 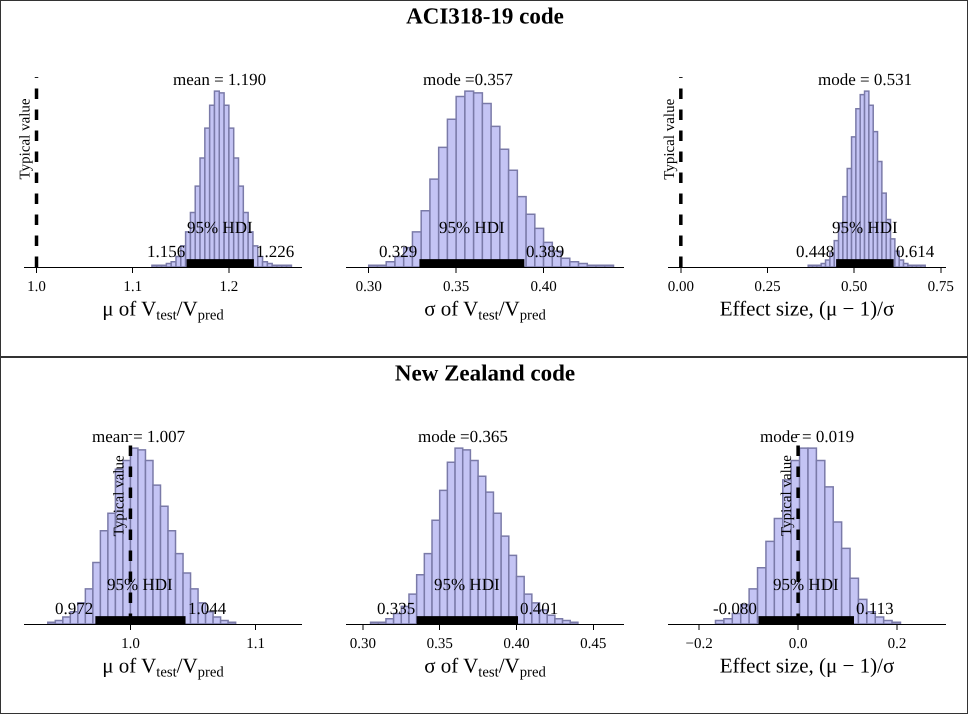 I want to click on bar, so click(x=905, y=264).